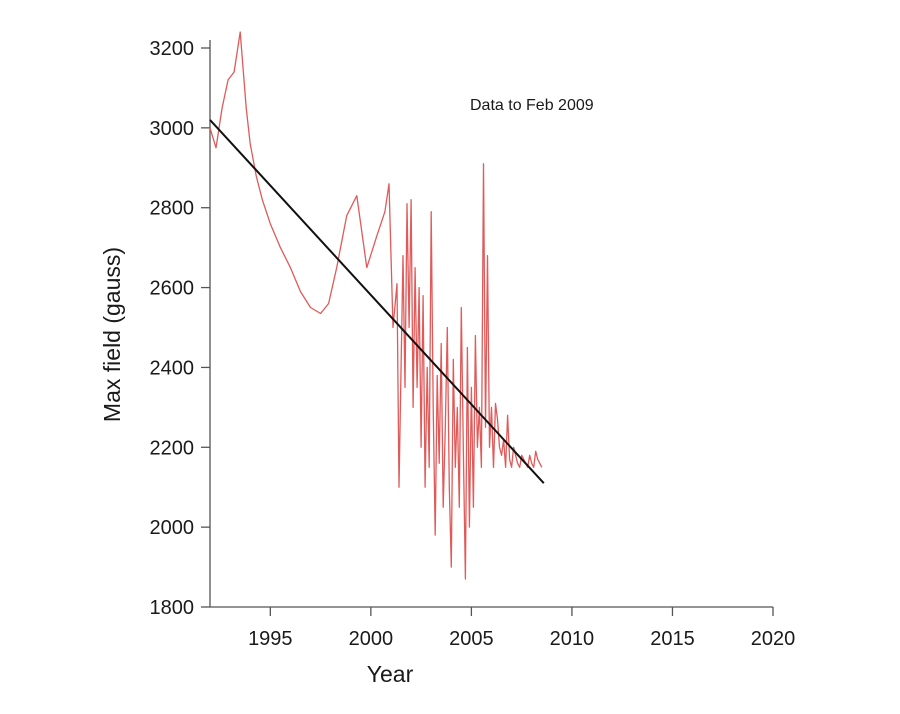  I want to click on y-tick-label: 2200, so click(172, 448).